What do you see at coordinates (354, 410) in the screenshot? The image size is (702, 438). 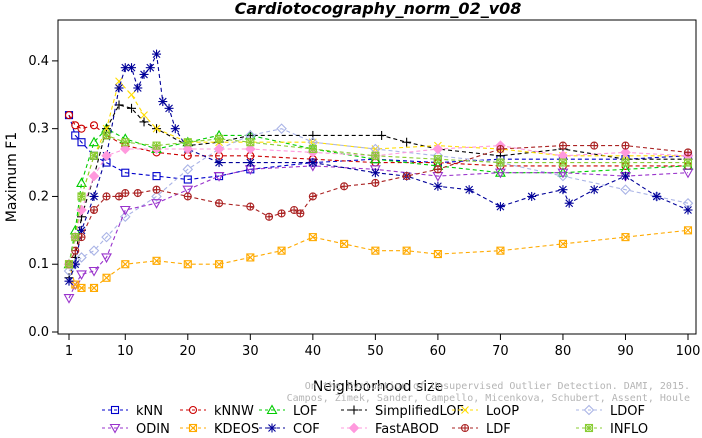 I see `legend-marker-simplifiedlof` at bounding box center [354, 410].